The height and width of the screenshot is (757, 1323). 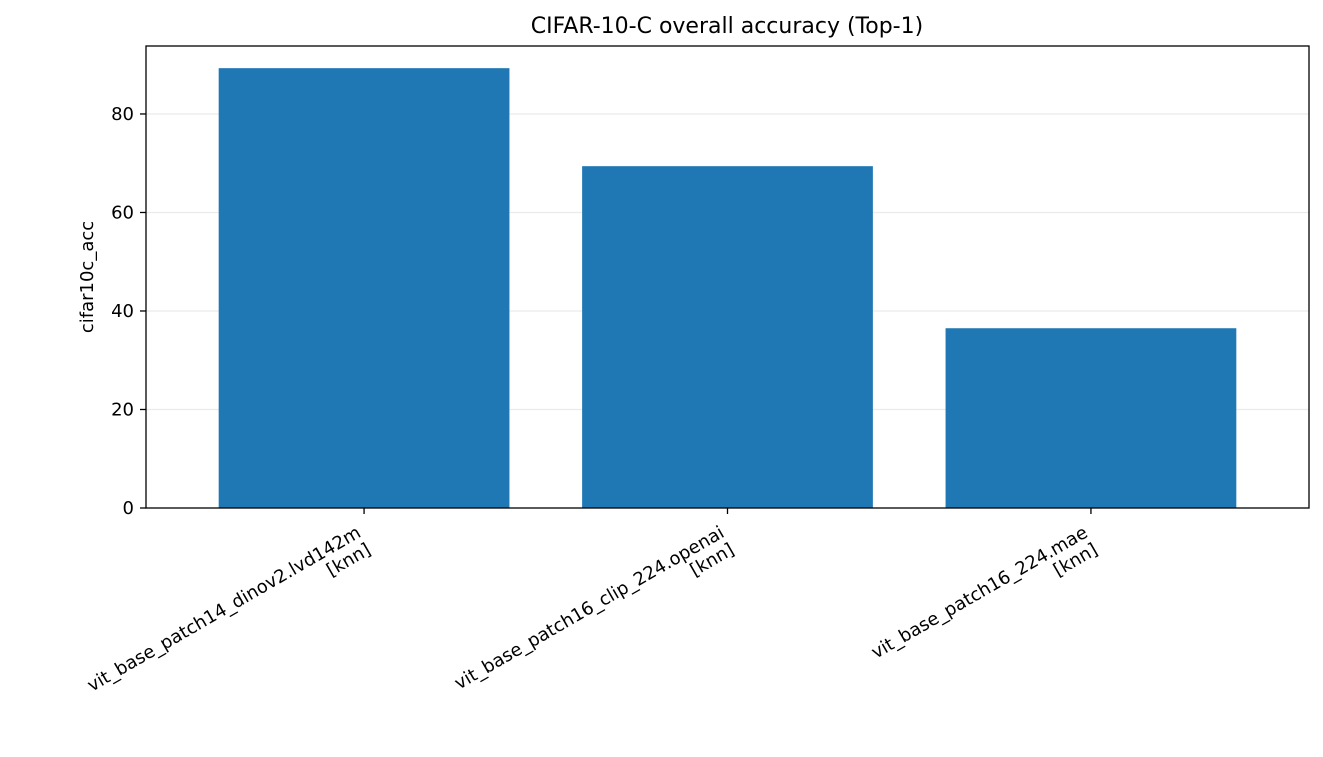 I want to click on y-tick-label: 20, so click(x=122, y=409).